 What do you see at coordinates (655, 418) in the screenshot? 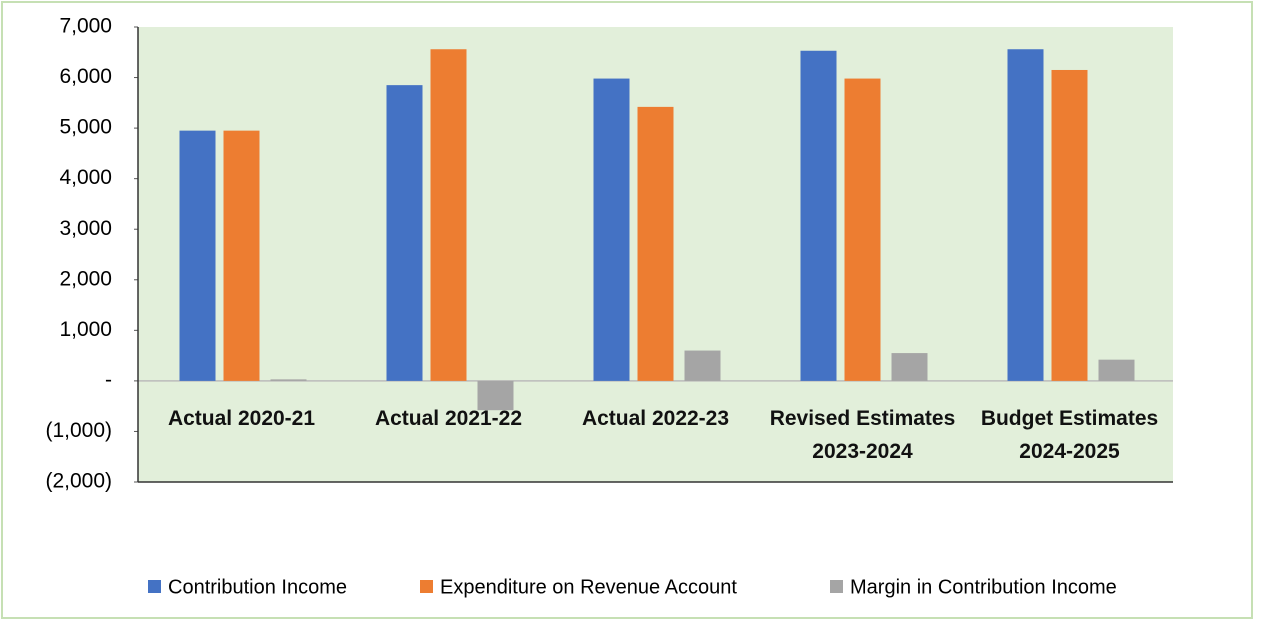
I see `x-tick-label: Actual 2022-23` at bounding box center [655, 418].